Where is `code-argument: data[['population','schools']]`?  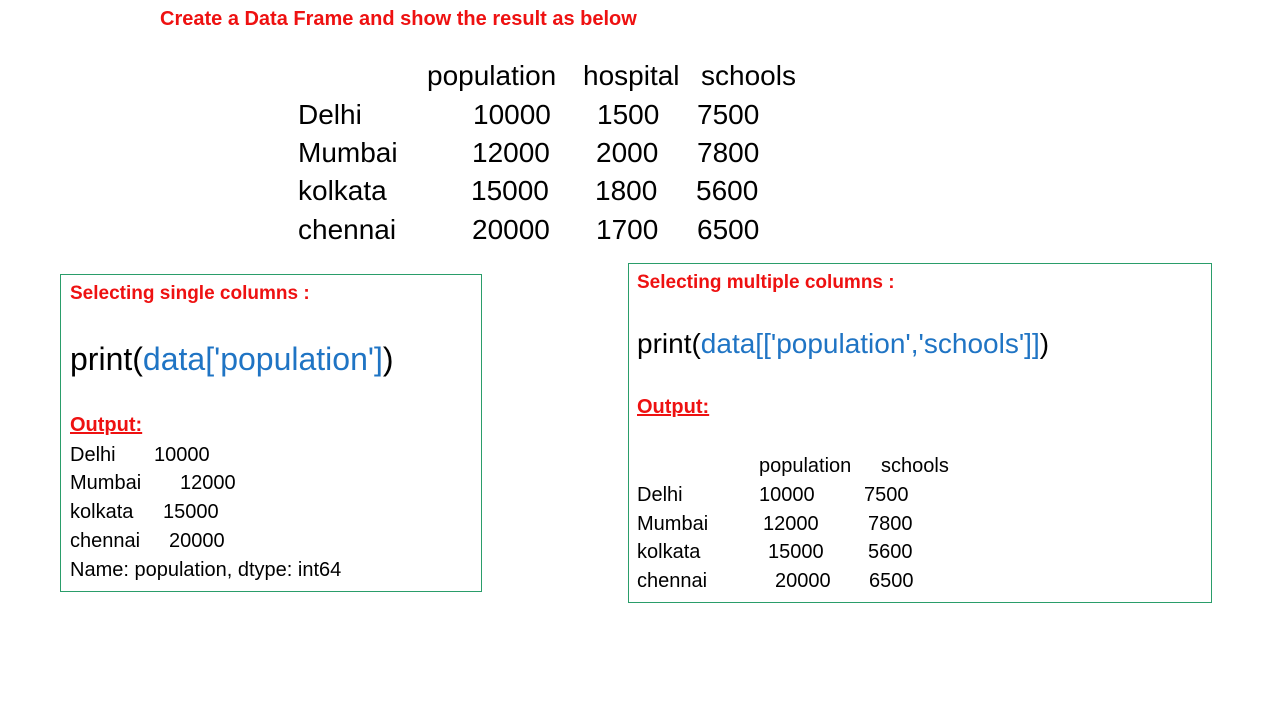
code-argument: data[['population','schools']] is located at coordinates (870, 343).